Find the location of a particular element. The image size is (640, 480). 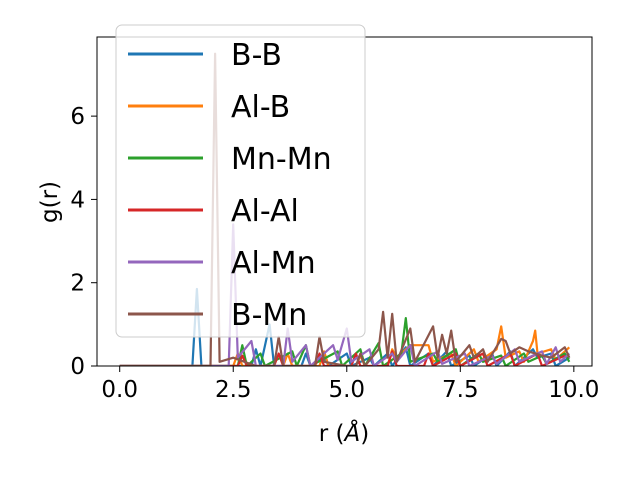

y-tick-label: 2 is located at coordinates (77, 284).